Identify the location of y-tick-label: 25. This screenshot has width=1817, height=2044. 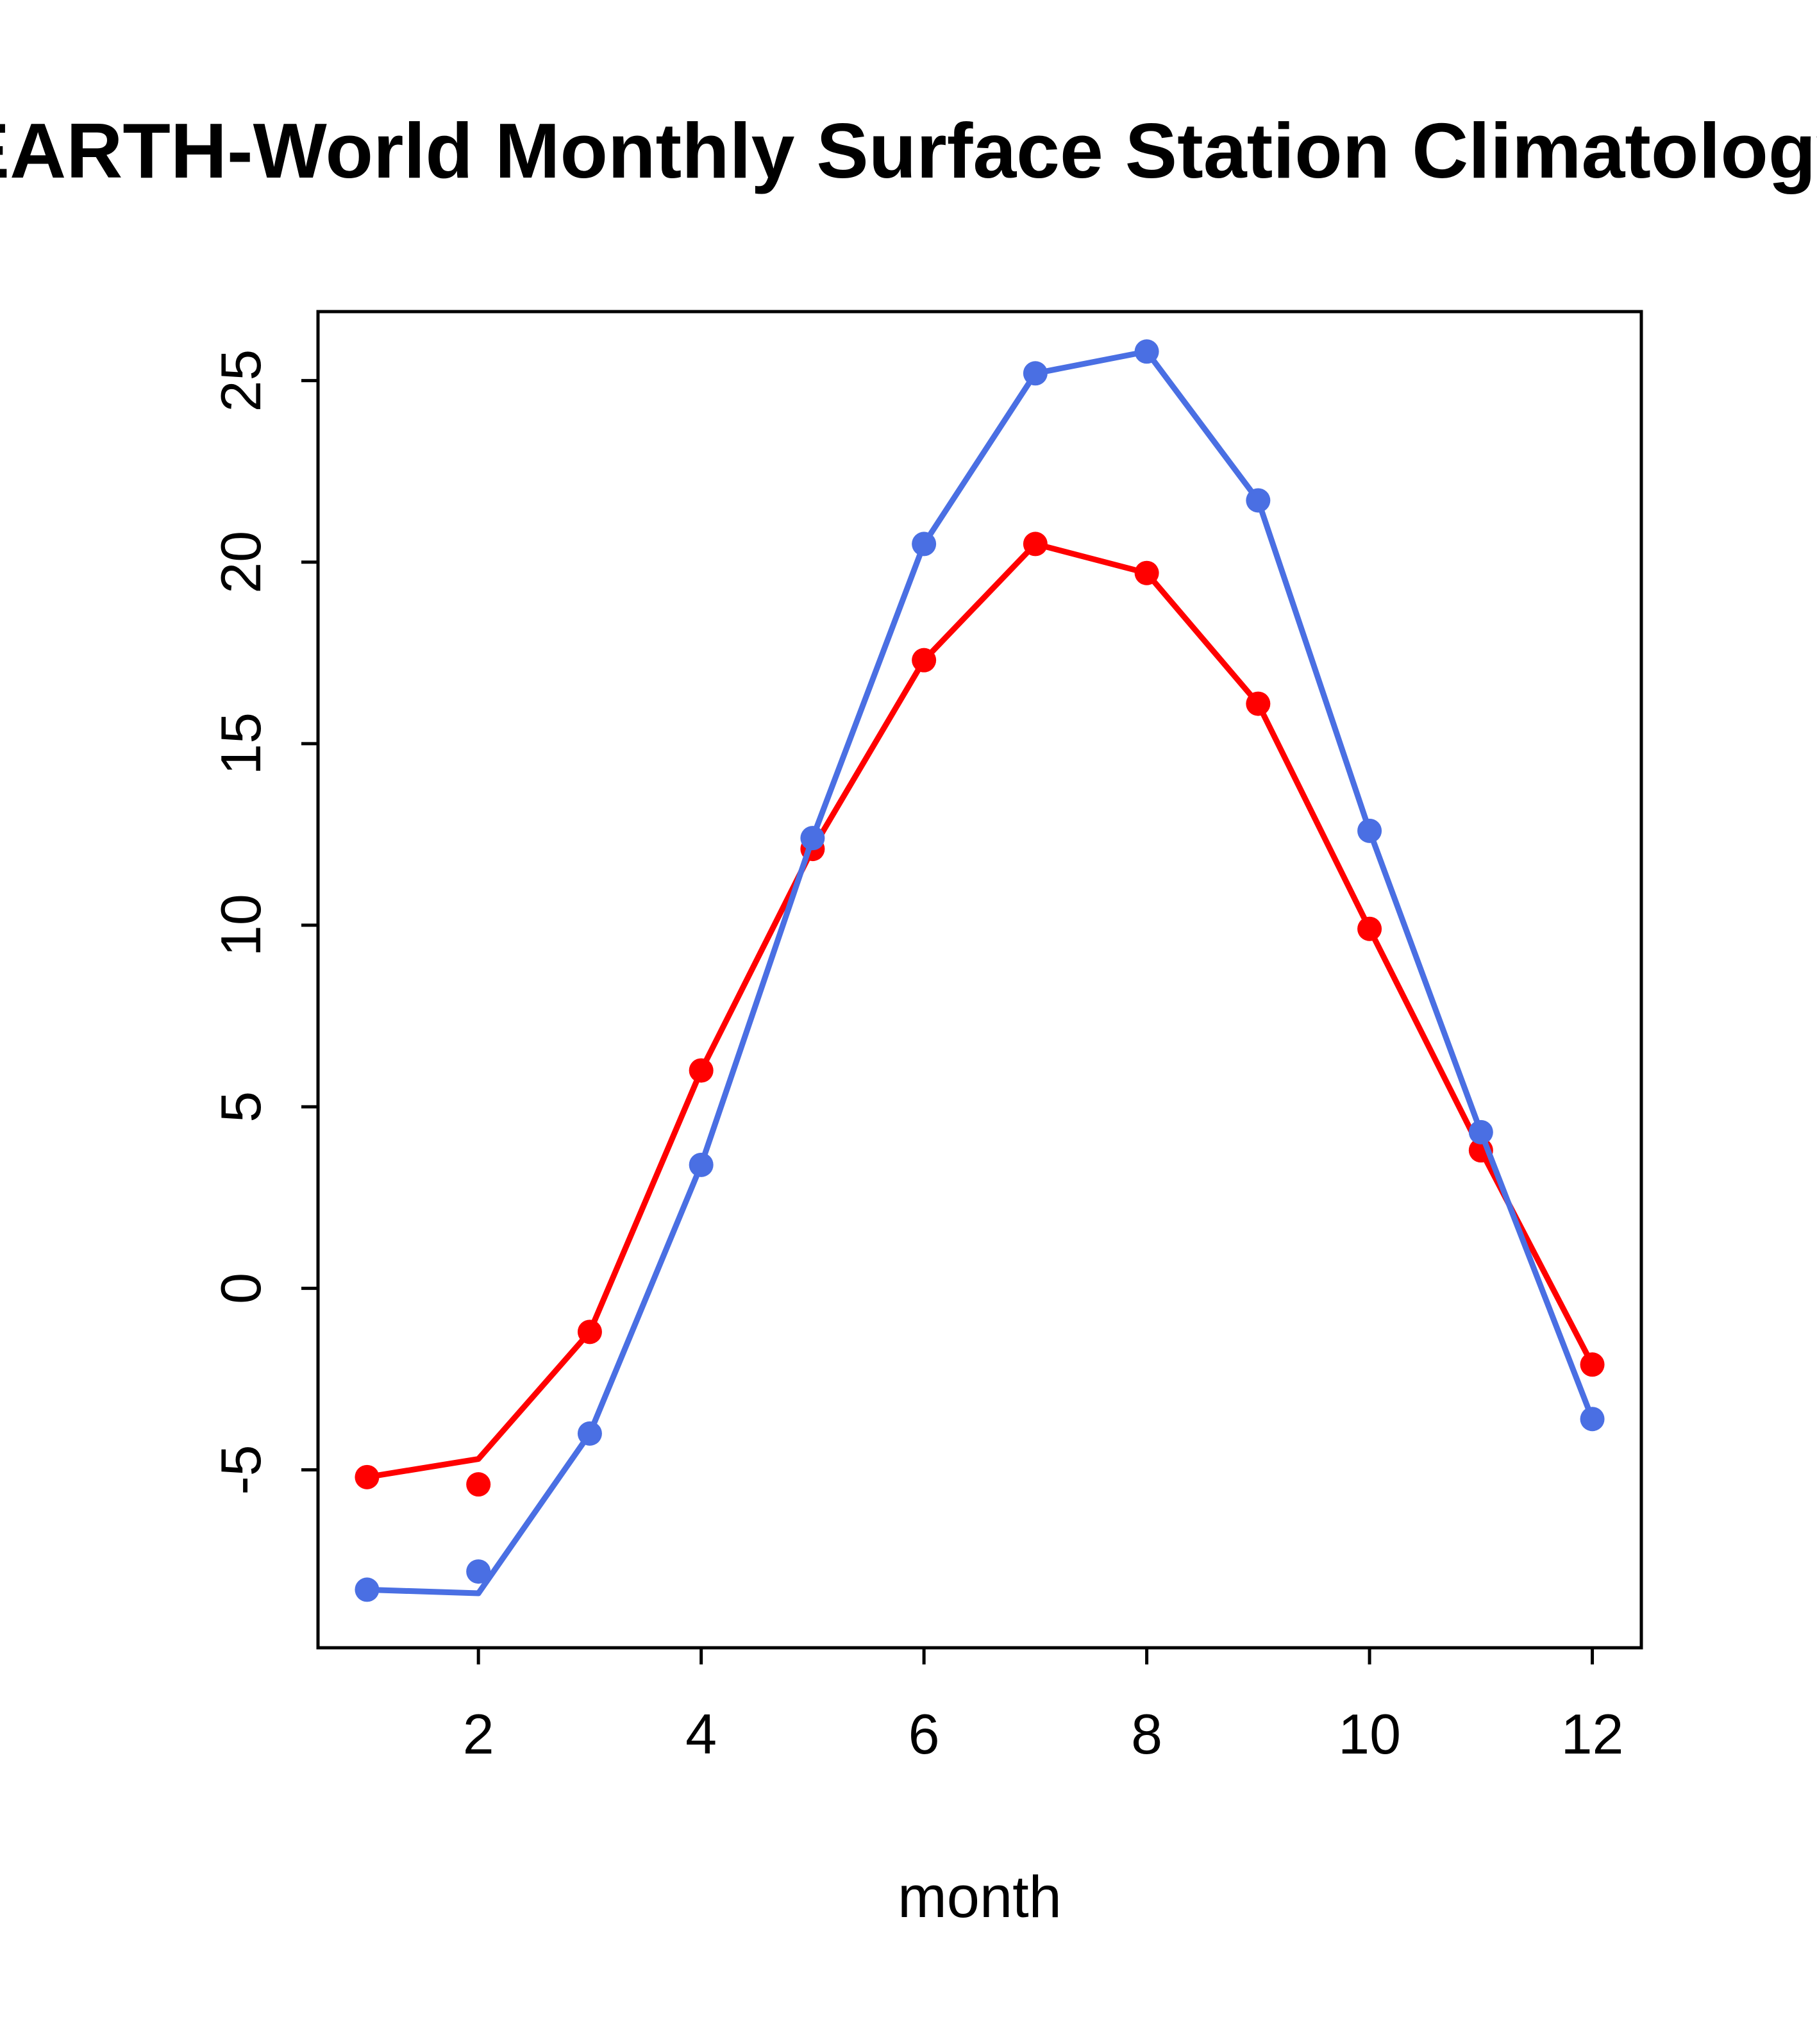
(240, 380).